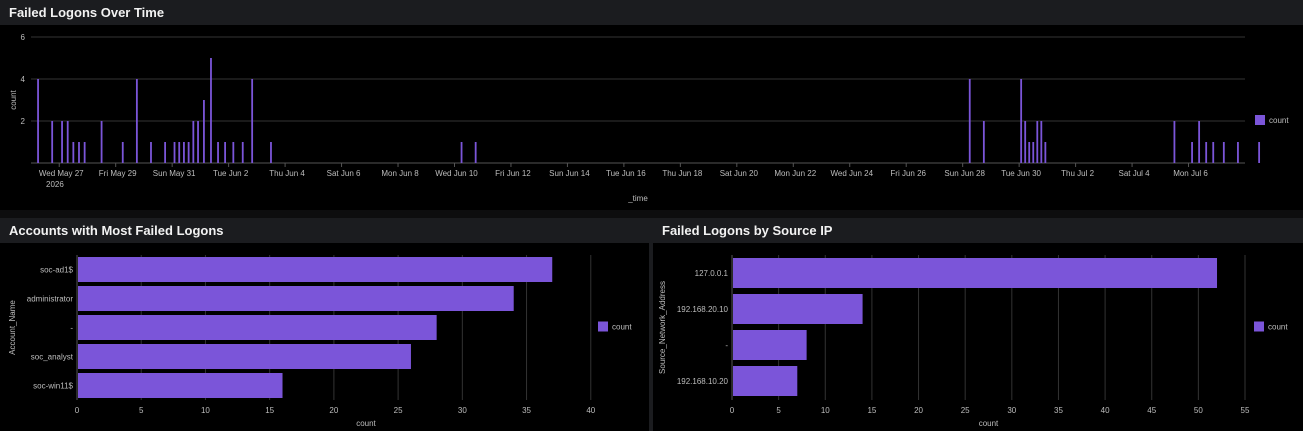 This screenshot has width=1303, height=431. What do you see at coordinates (1198, 410) in the screenshot?
I see `x-tick-label: 50` at bounding box center [1198, 410].